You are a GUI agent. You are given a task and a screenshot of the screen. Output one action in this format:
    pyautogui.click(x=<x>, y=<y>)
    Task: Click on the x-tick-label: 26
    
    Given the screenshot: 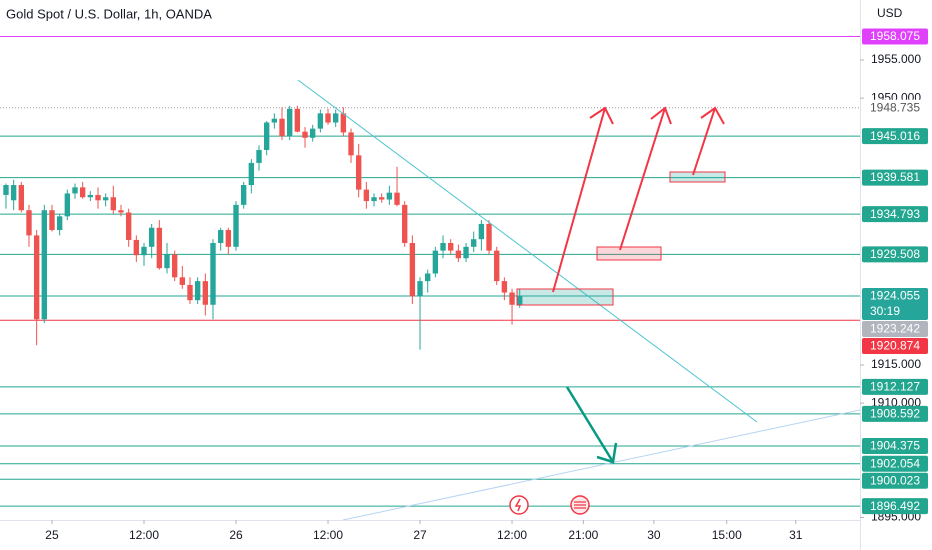 What is the action you would take?
    pyautogui.click(x=236, y=535)
    